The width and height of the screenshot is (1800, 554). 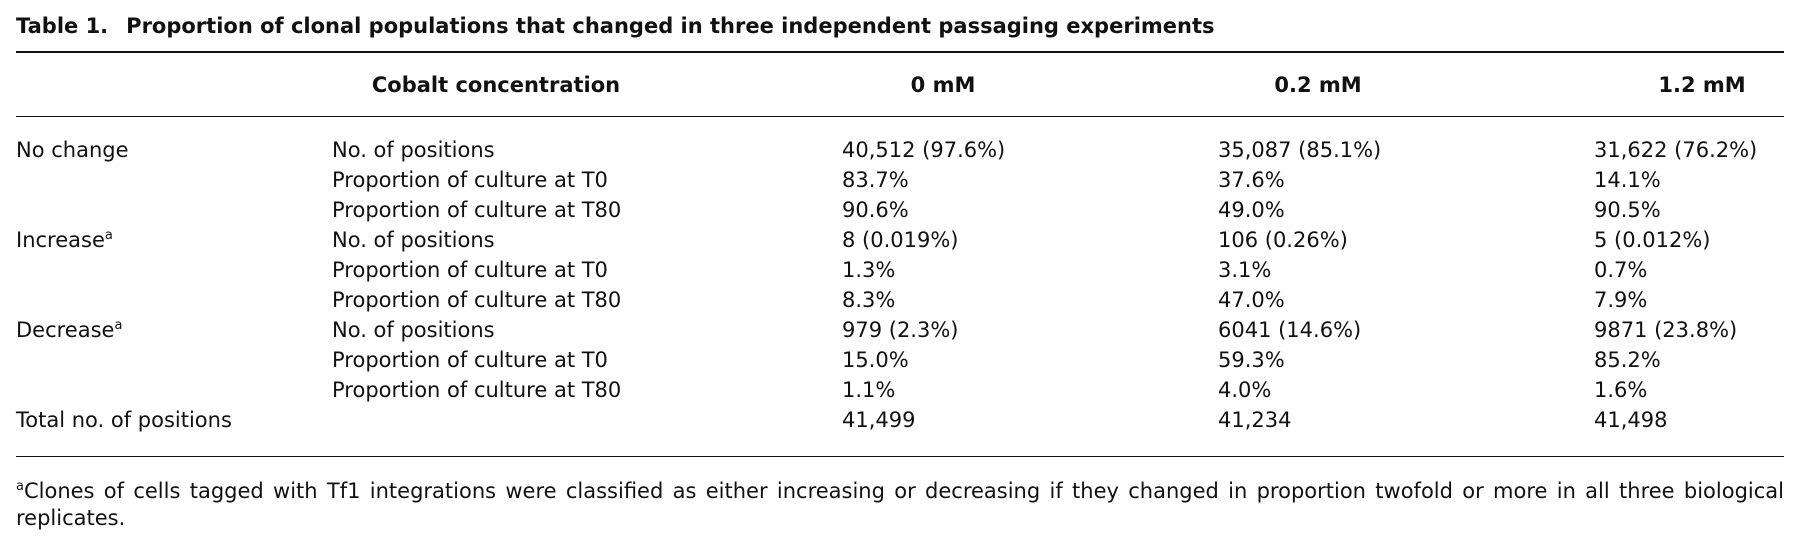 I want to click on cell-0-2mm: 35,087 (85.1%), so click(x=1300, y=150).